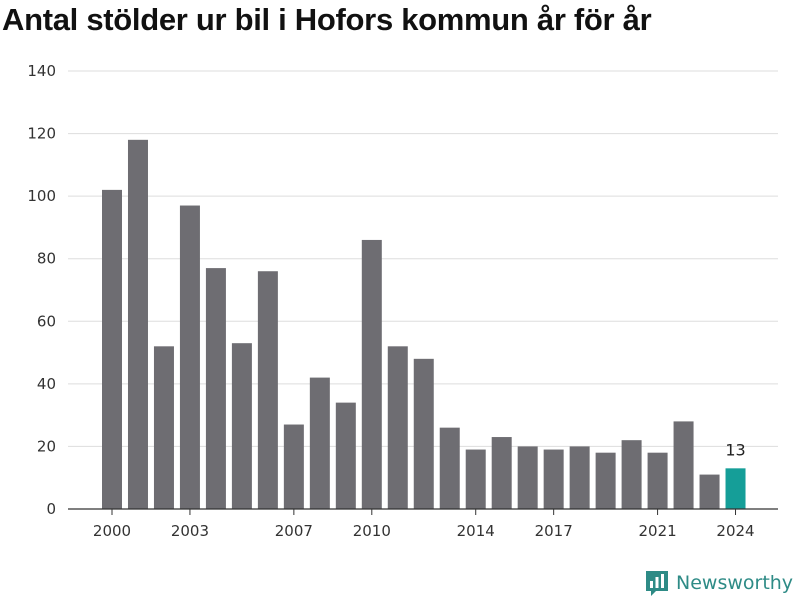 The image size is (800, 600). I want to click on x-tick-label: 2017, so click(554, 531).